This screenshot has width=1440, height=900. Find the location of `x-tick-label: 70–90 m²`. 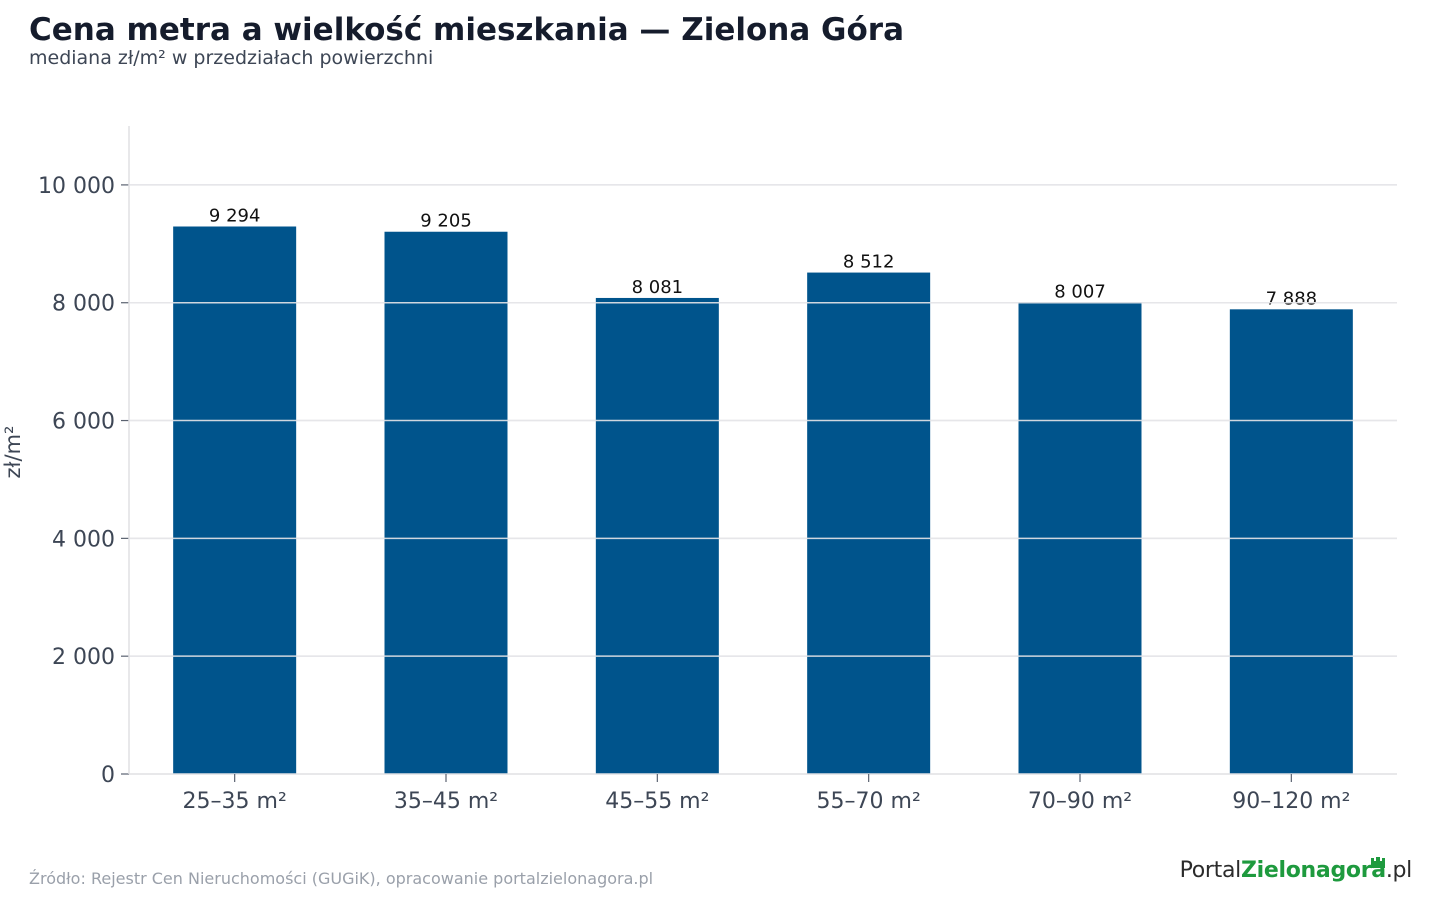

x-tick-label: 70–90 m² is located at coordinates (1080, 801).